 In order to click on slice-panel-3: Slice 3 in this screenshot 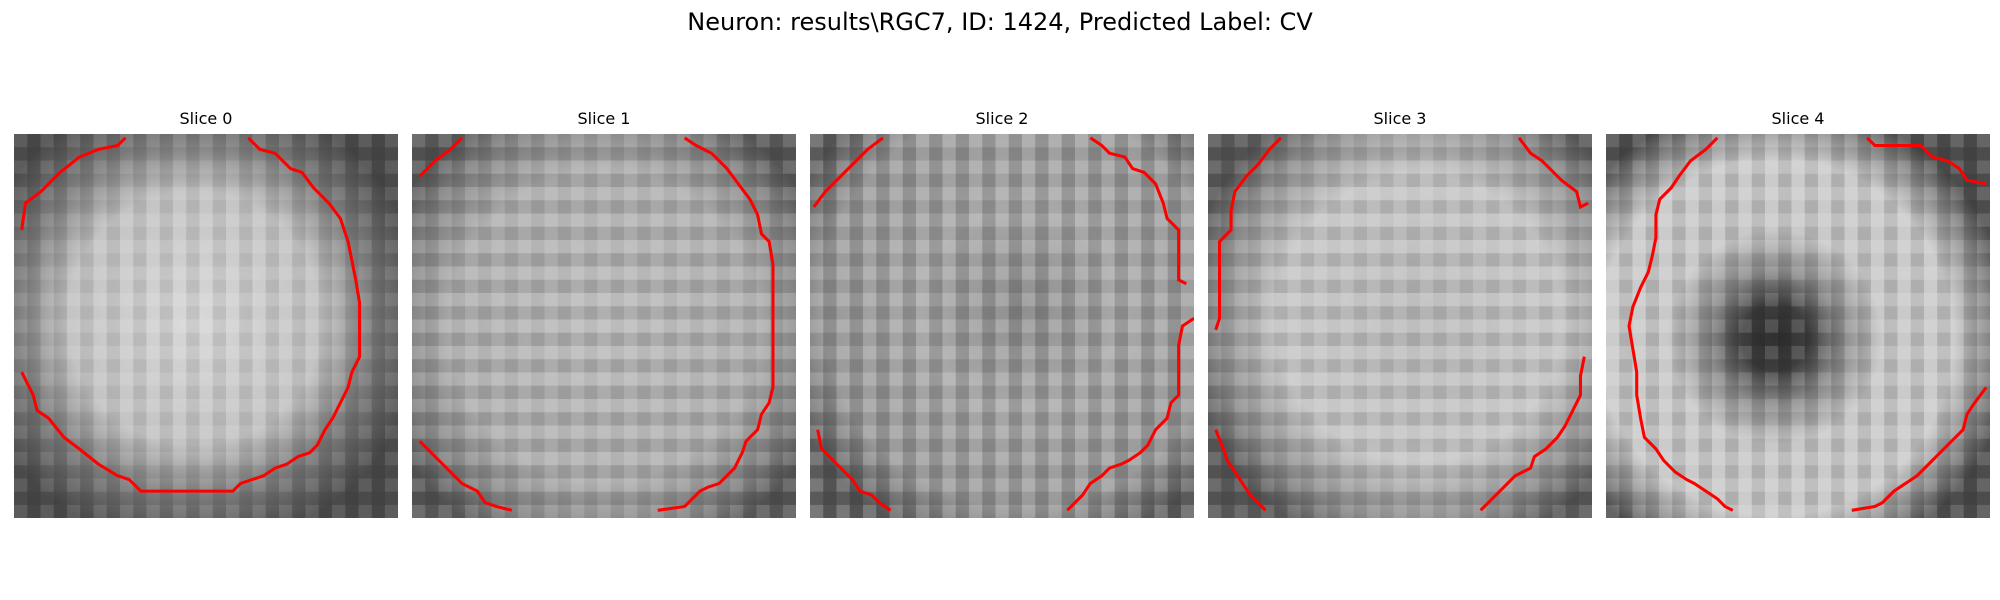, I will do `click(1400, 314)`.